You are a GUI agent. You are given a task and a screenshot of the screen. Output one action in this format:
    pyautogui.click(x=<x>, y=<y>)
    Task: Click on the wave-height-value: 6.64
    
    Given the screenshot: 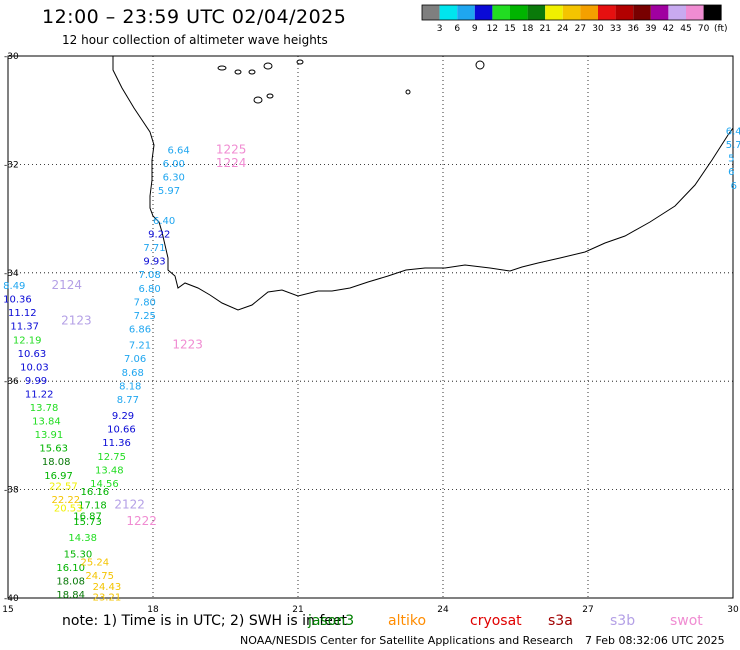 What is the action you would take?
    pyautogui.click(x=179, y=151)
    